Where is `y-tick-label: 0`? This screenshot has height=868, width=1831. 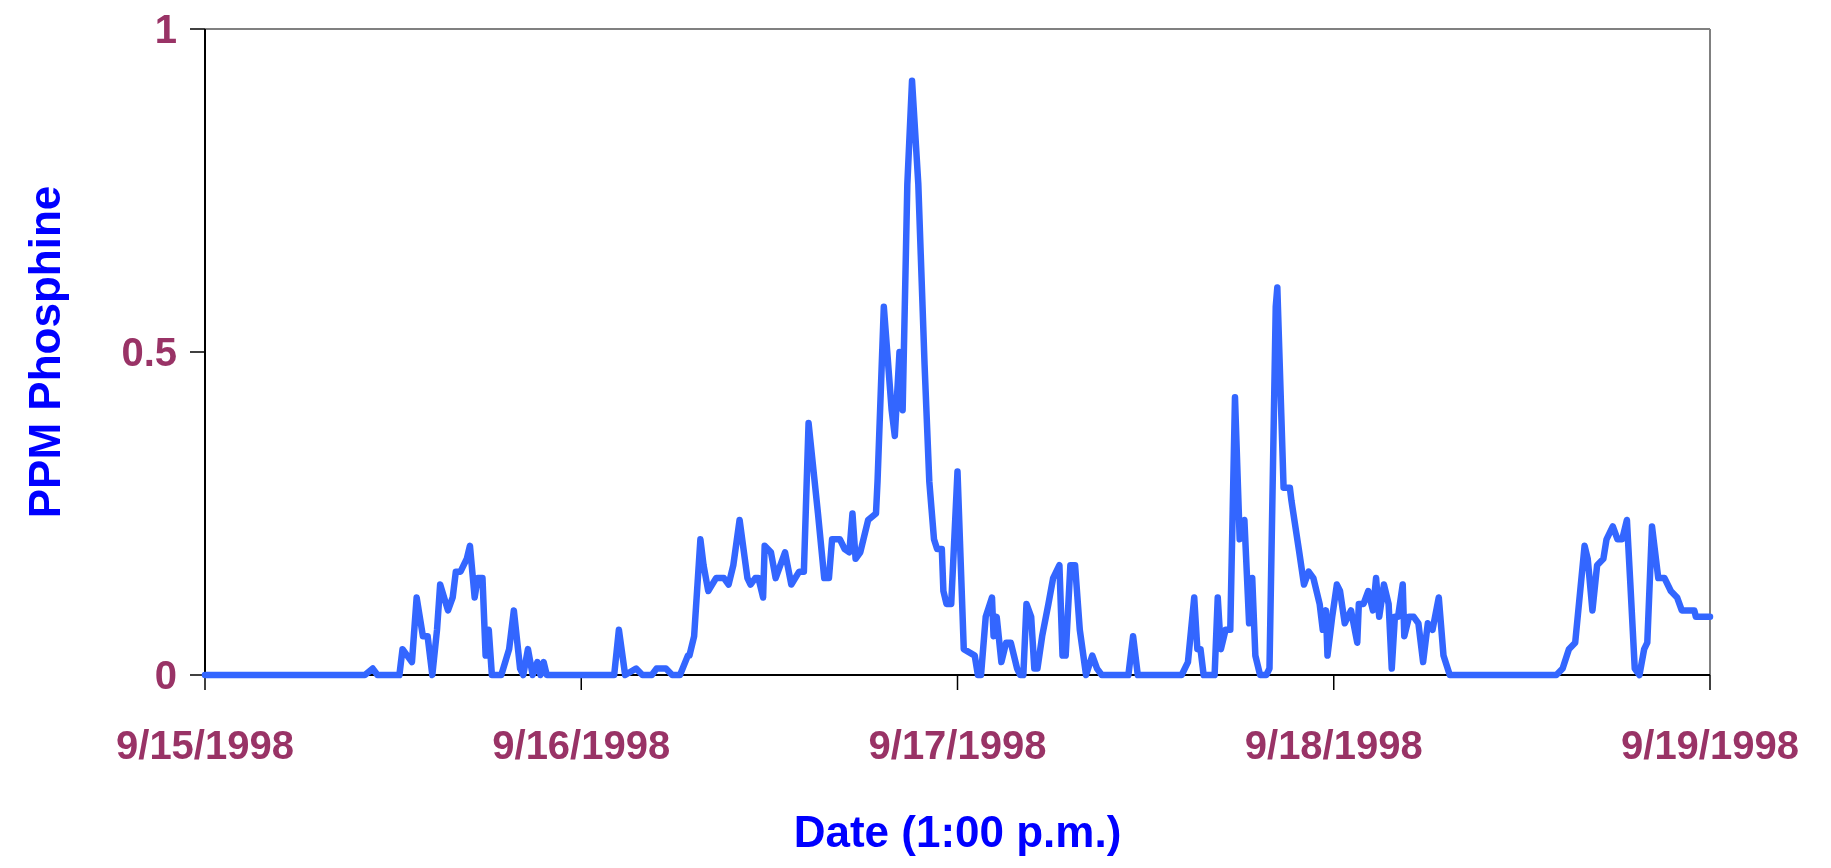
y-tick-label: 0 is located at coordinates (165, 675).